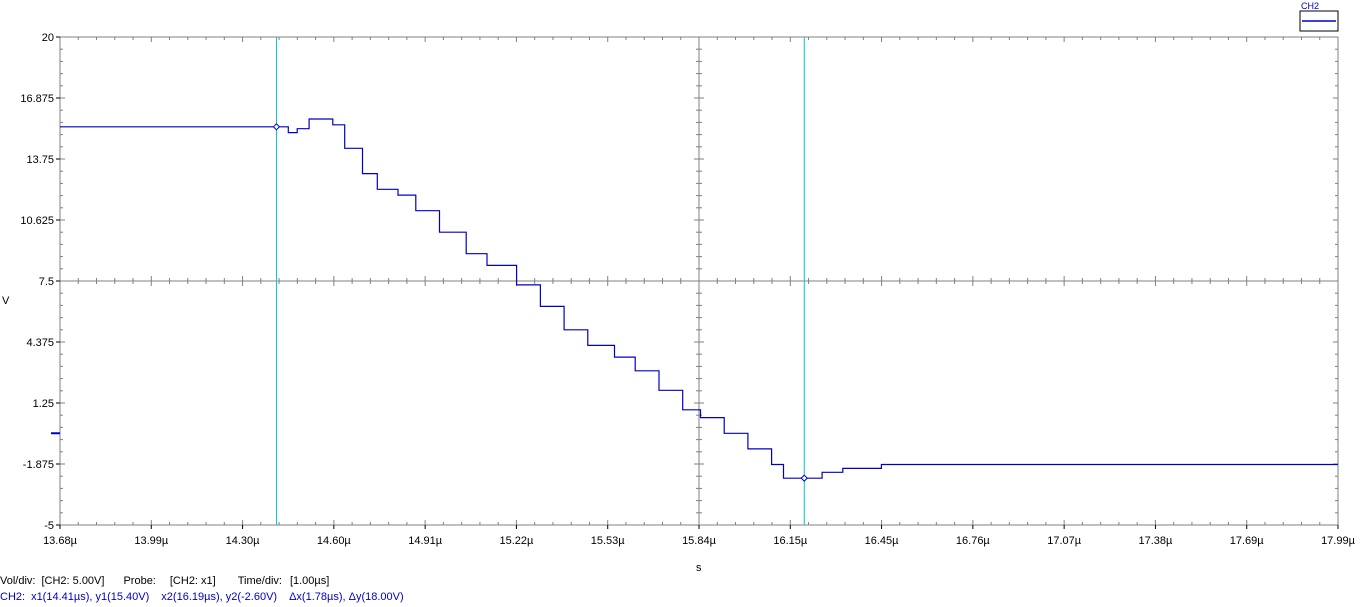  Describe the element at coordinates (309, 581) in the screenshot. I see `timediv-value: [1.00µs]` at that location.